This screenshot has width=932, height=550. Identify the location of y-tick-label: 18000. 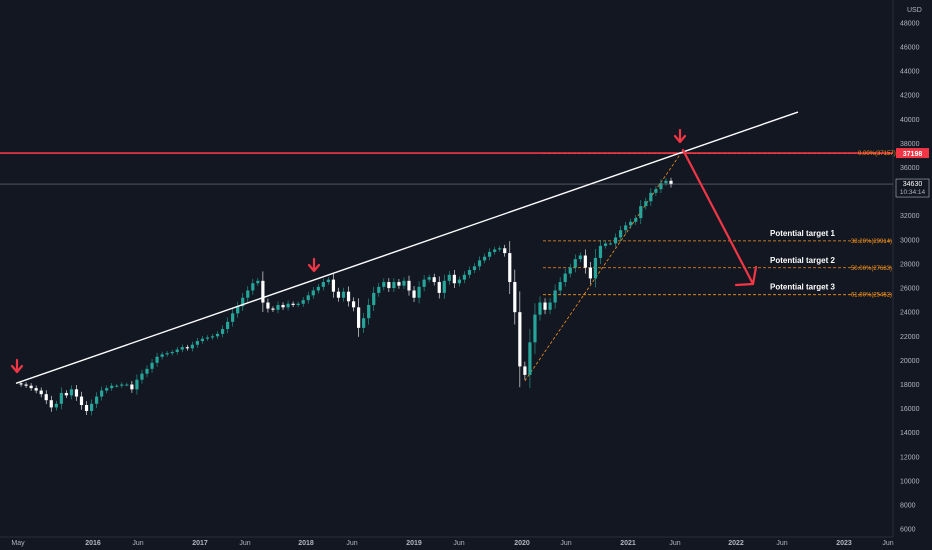
(910, 385).